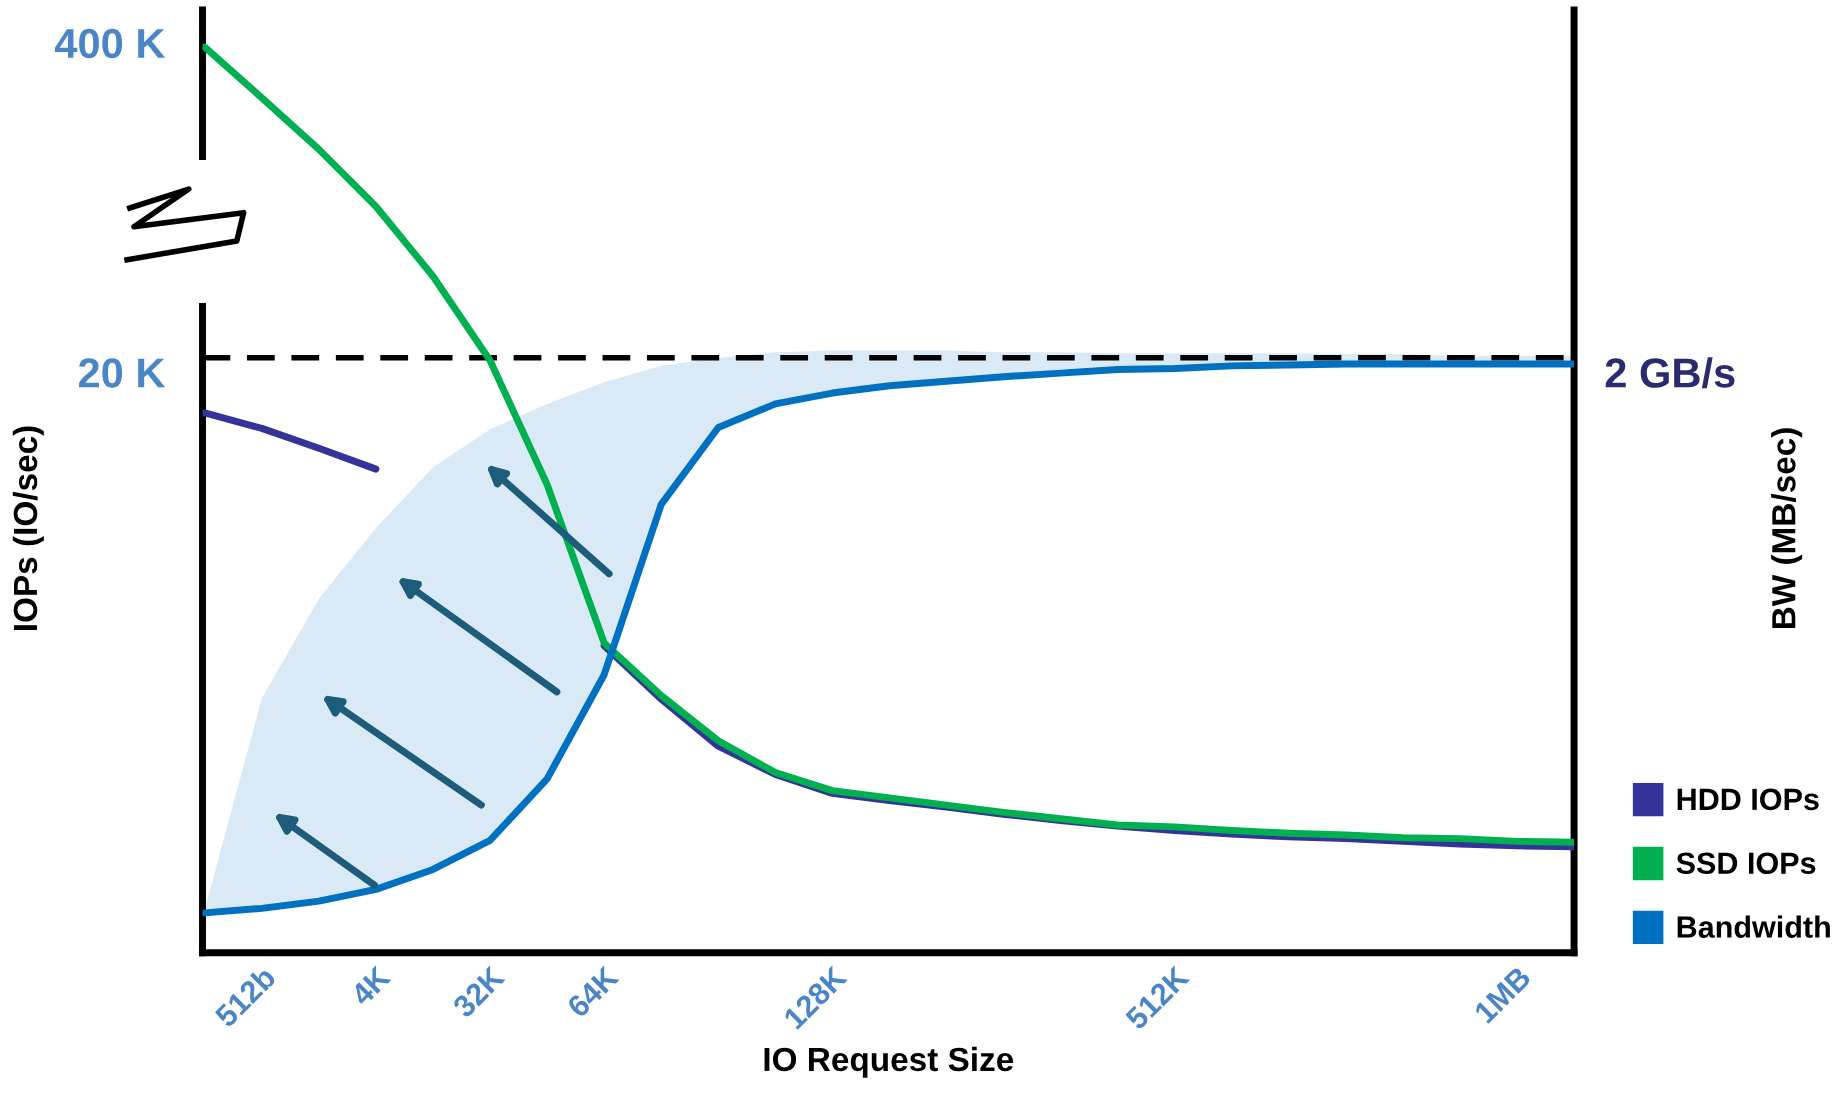 This screenshot has height=1104, width=1841. What do you see at coordinates (1753, 926) in the screenshot?
I see `legend-label: Bandwidth` at bounding box center [1753, 926].